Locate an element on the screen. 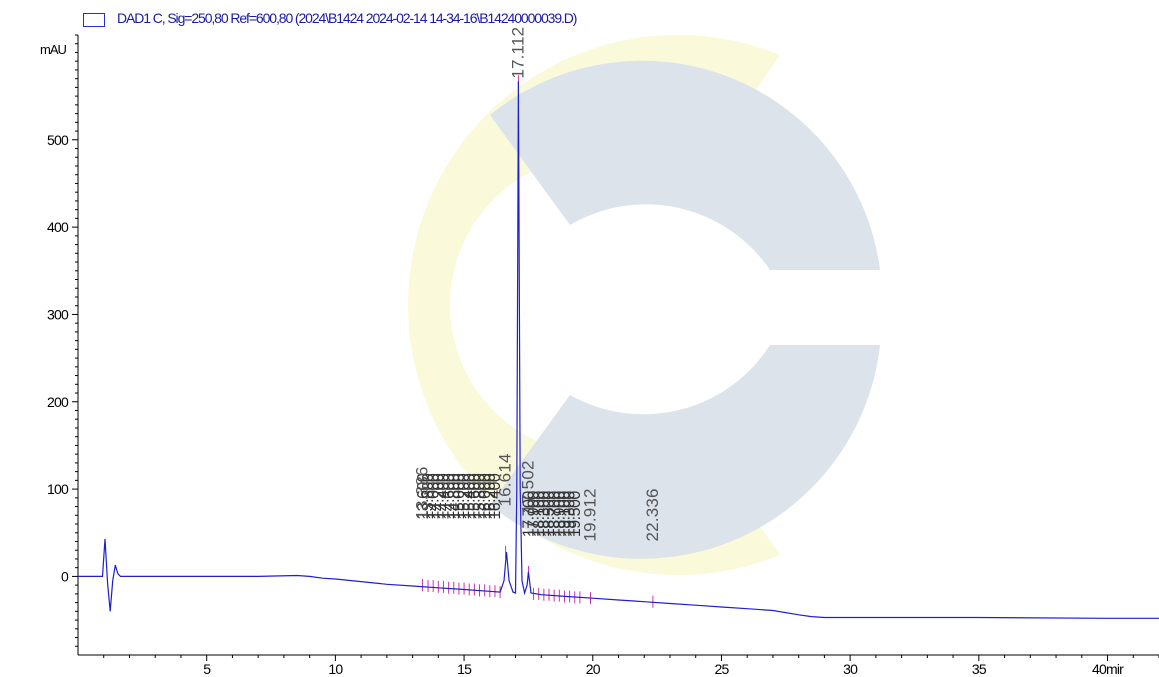 This screenshot has width=1159, height=677. y-tick-label: 500 is located at coordinates (58, 140).